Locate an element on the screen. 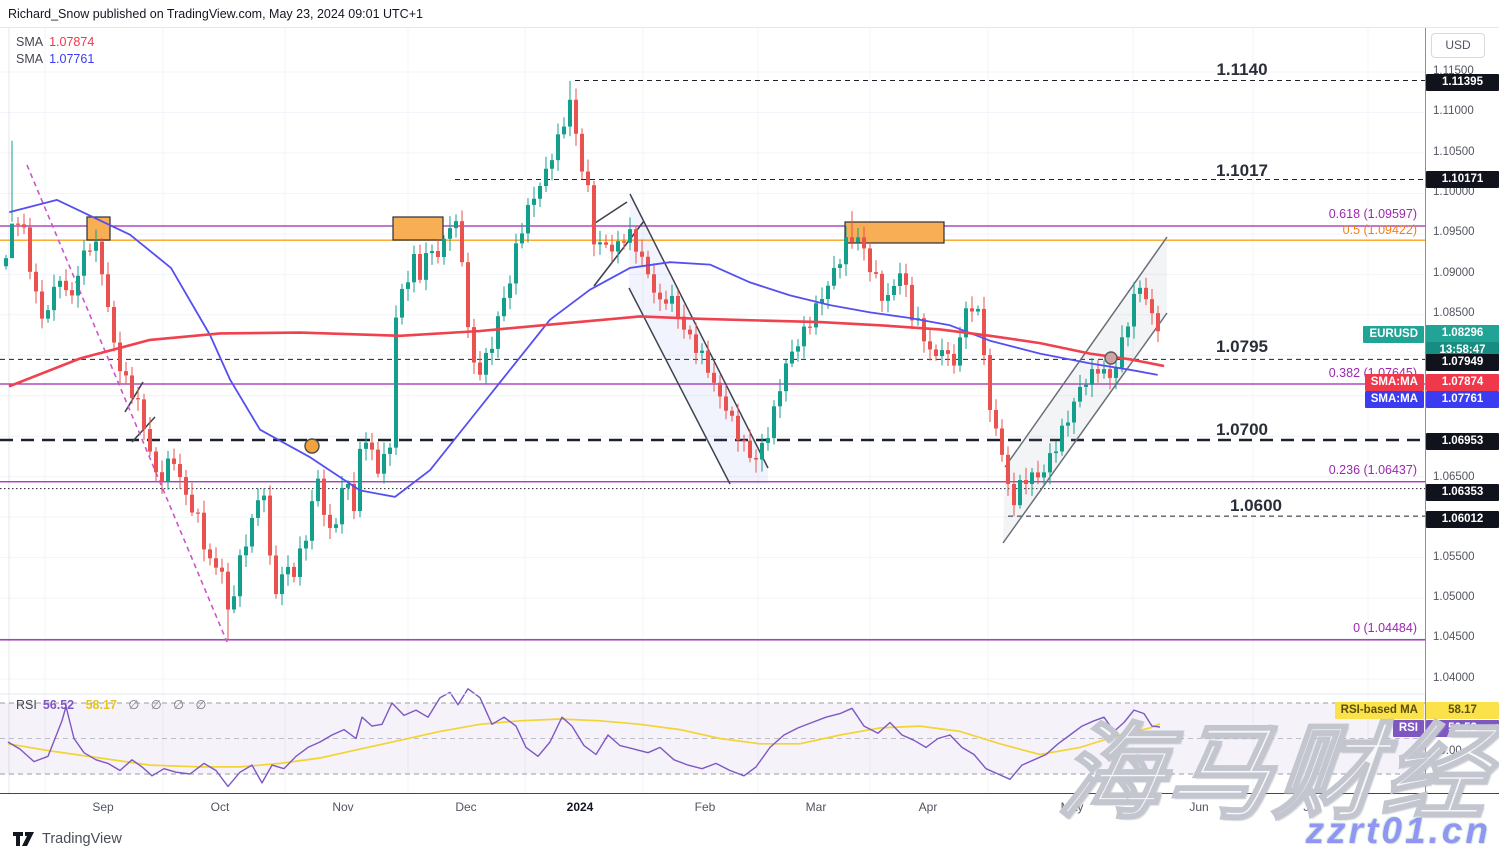 The height and width of the screenshot is (857, 1499). price-tag-1.07761: 1.07761 is located at coordinates (1462, 399).